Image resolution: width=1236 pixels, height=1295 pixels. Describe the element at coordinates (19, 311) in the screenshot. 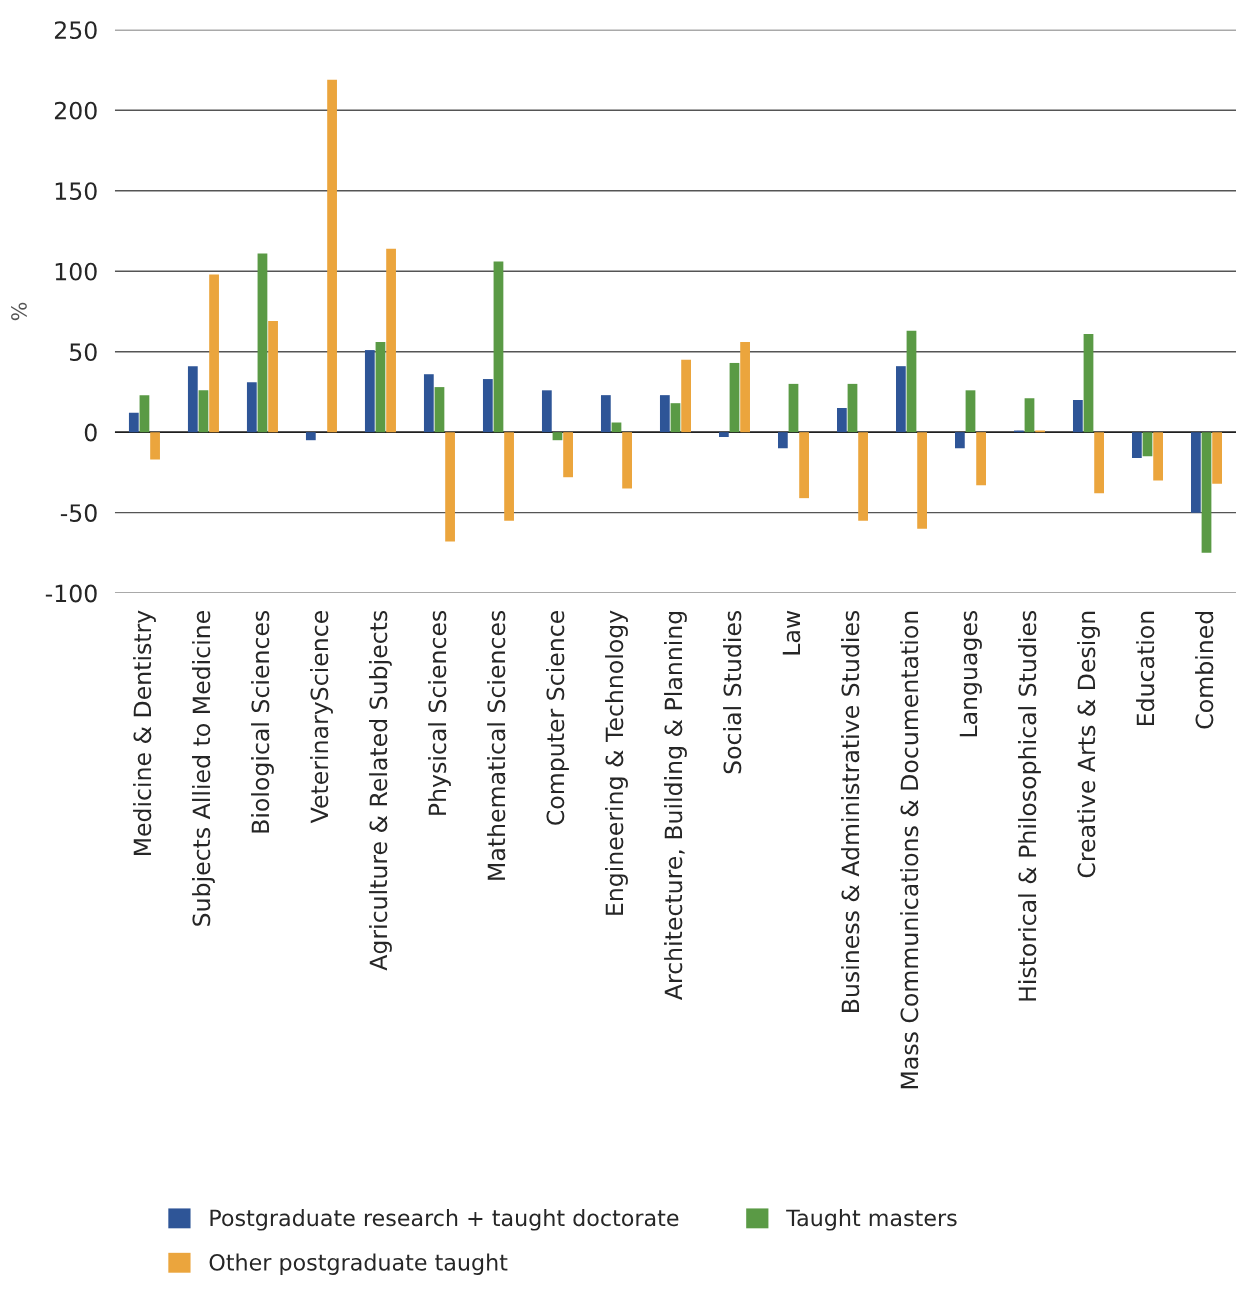

I see `y-axis-title: %` at that location.